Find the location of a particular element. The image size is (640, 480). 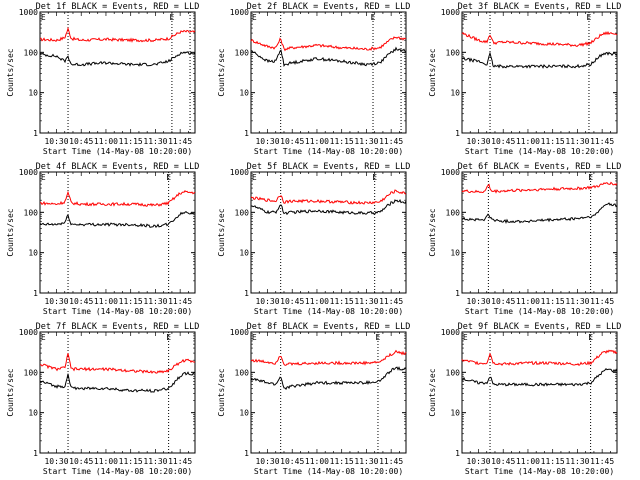

panel-title: Det 6f BLACK = Events, RED = LLD is located at coordinates (540, 167).